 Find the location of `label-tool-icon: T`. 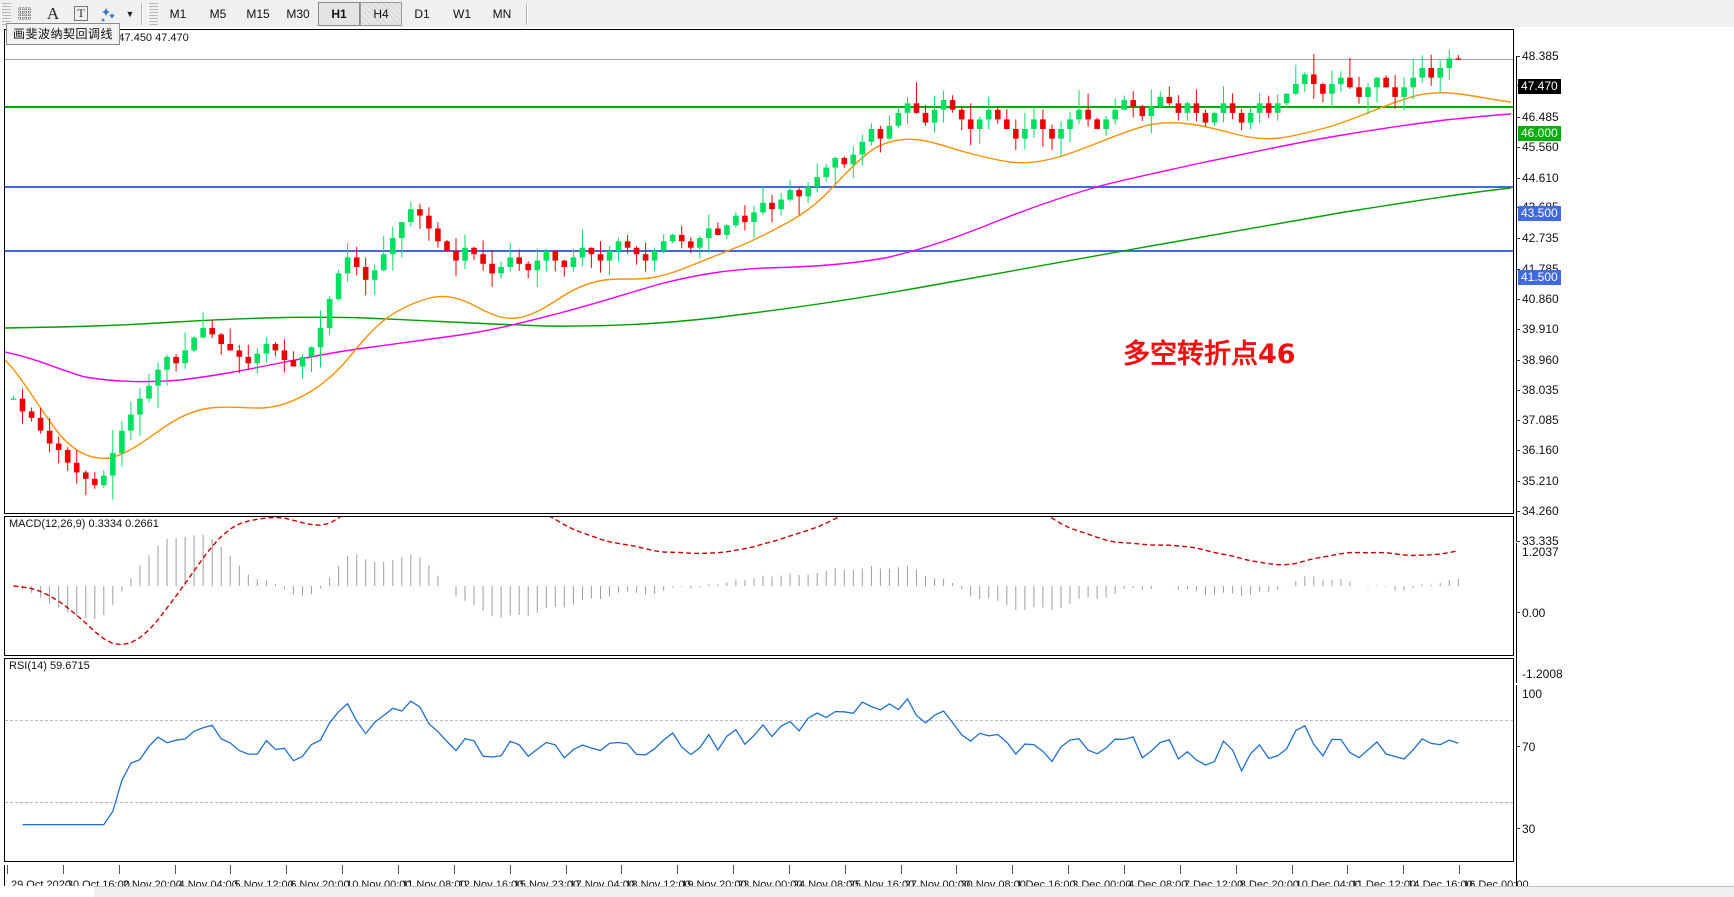

label-tool-icon: T is located at coordinates (81, 14).